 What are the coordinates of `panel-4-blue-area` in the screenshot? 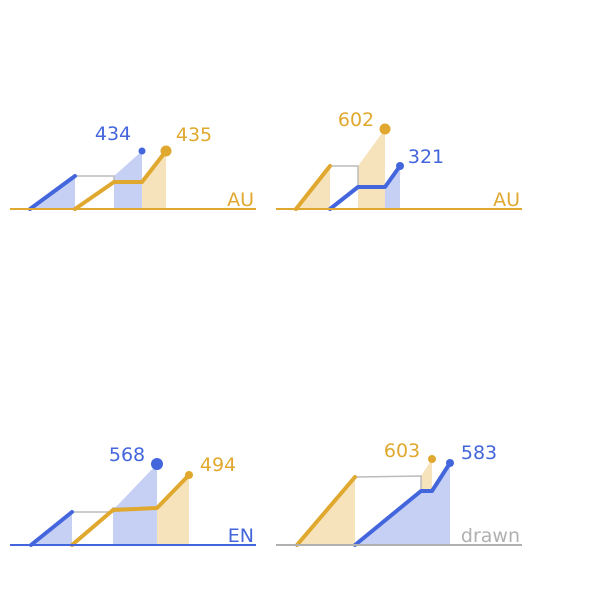 It's located at (402, 504).